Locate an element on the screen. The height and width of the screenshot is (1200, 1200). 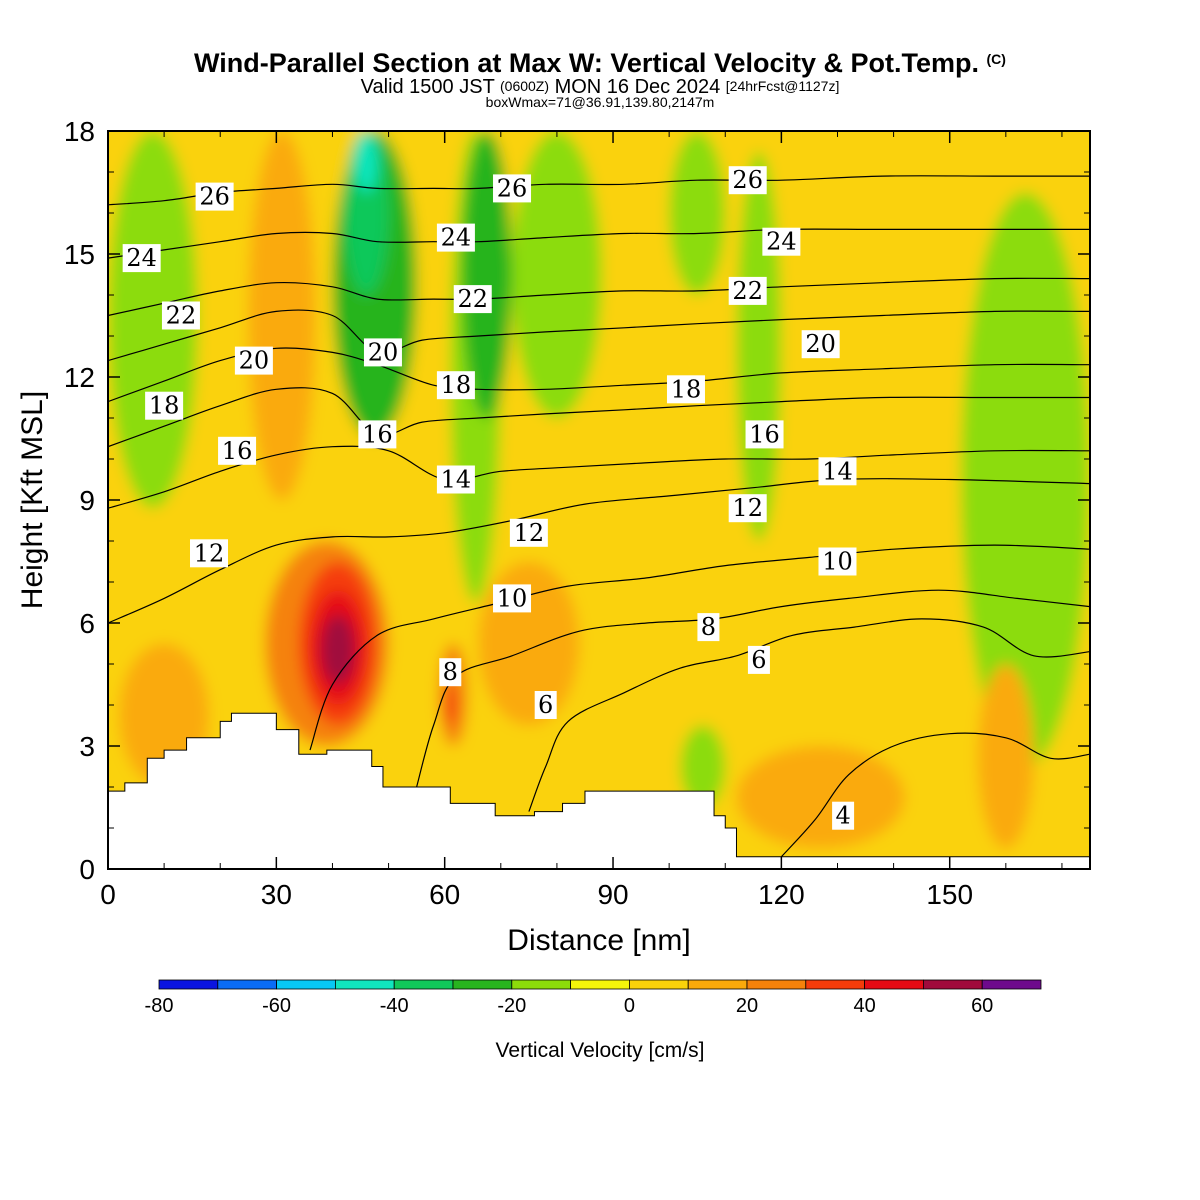
contour-label: 10 is located at coordinates (512, 598).